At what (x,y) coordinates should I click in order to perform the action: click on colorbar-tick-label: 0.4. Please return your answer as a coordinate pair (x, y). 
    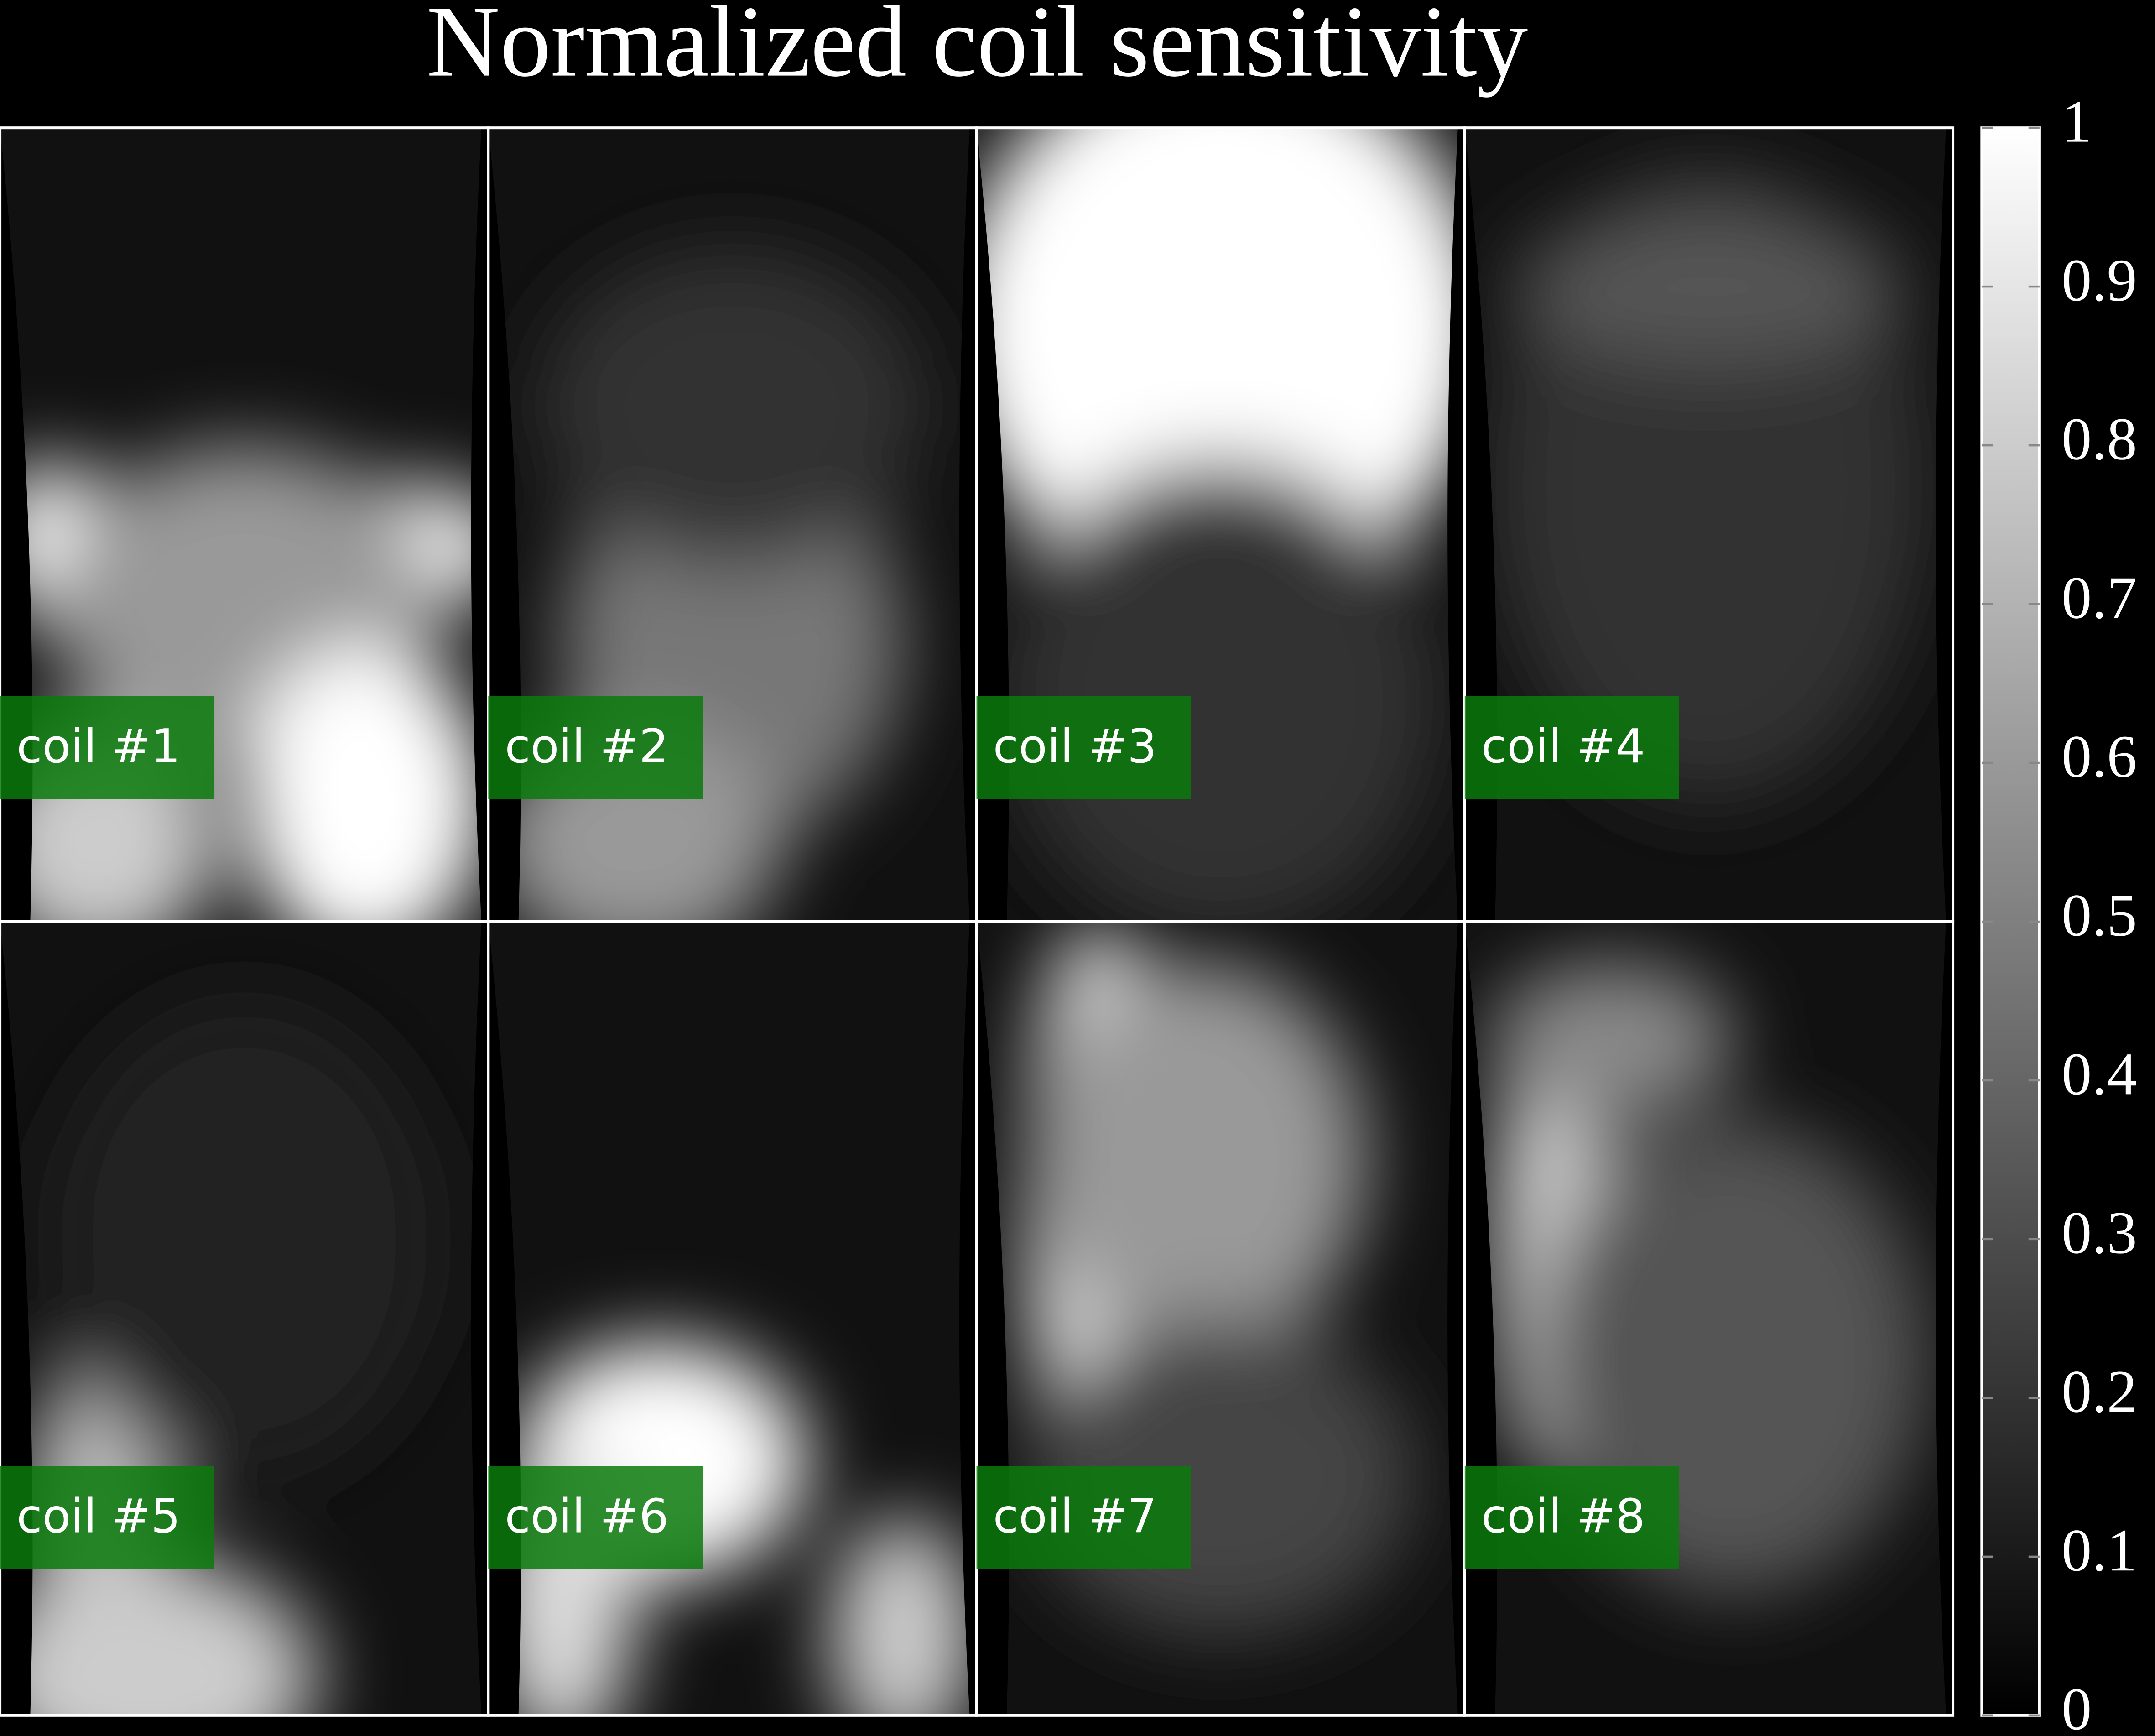
    Looking at the image, I should click on (2099, 1073).